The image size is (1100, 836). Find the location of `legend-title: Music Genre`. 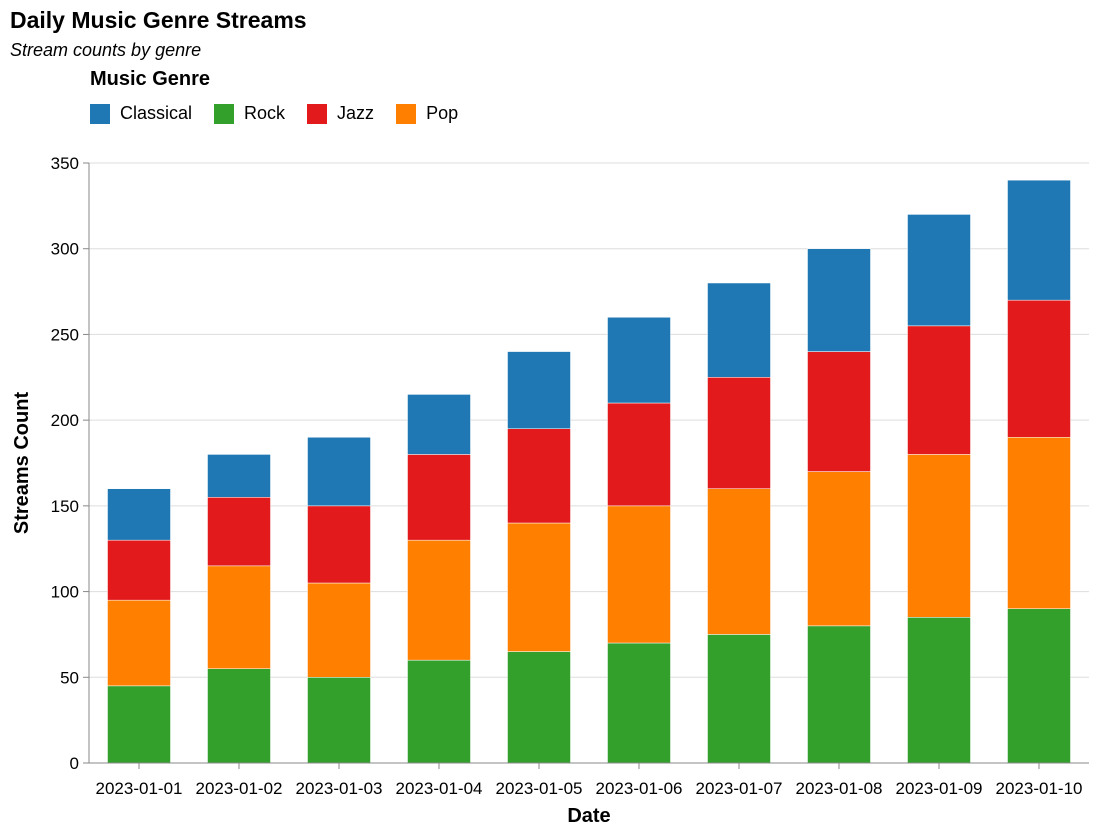

legend-title: Music Genre is located at coordinates (150, 79).